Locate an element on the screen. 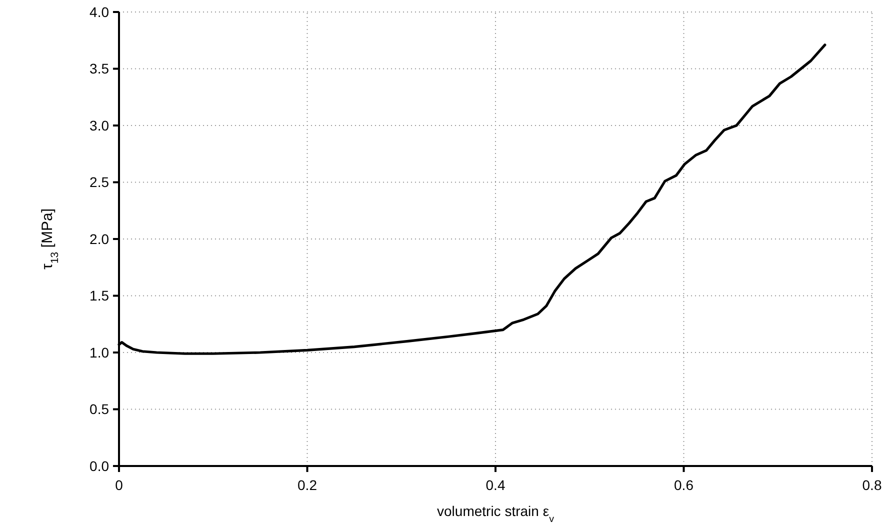 The width and height of the screenshot is (891, 531). x-tick-label: 0.8 is located at coordinates (872, 485).